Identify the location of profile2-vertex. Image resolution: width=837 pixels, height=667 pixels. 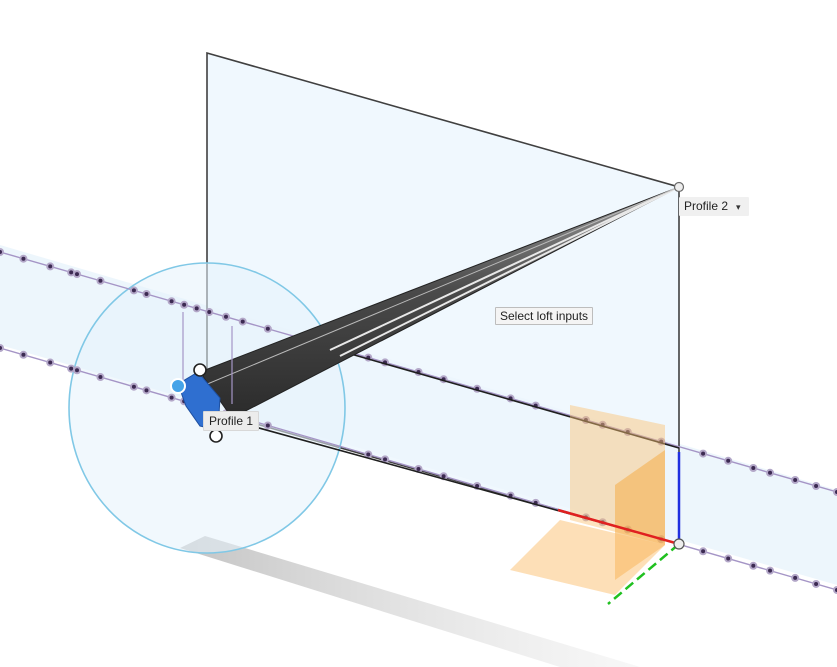
(679, 187).